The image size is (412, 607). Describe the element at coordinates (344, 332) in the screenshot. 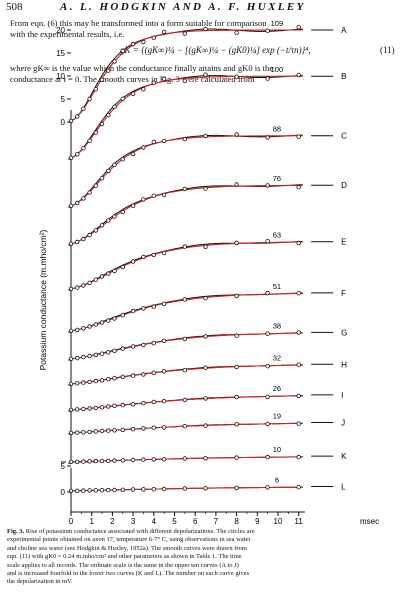

I see `curve-G-label: G` at that location.